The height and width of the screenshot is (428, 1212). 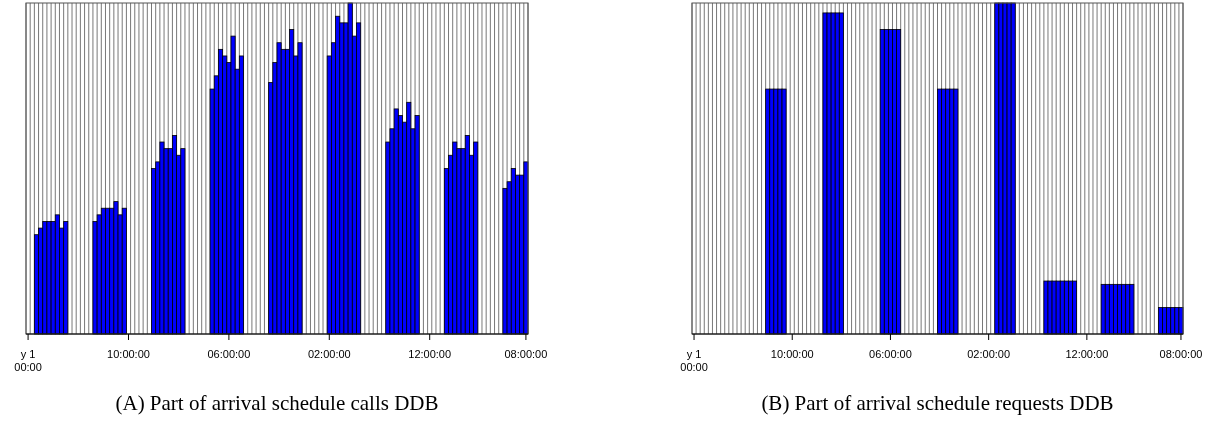 I want to click on text: (B) Part of arrival schedule requests DDB, so click(x=937, y=403).